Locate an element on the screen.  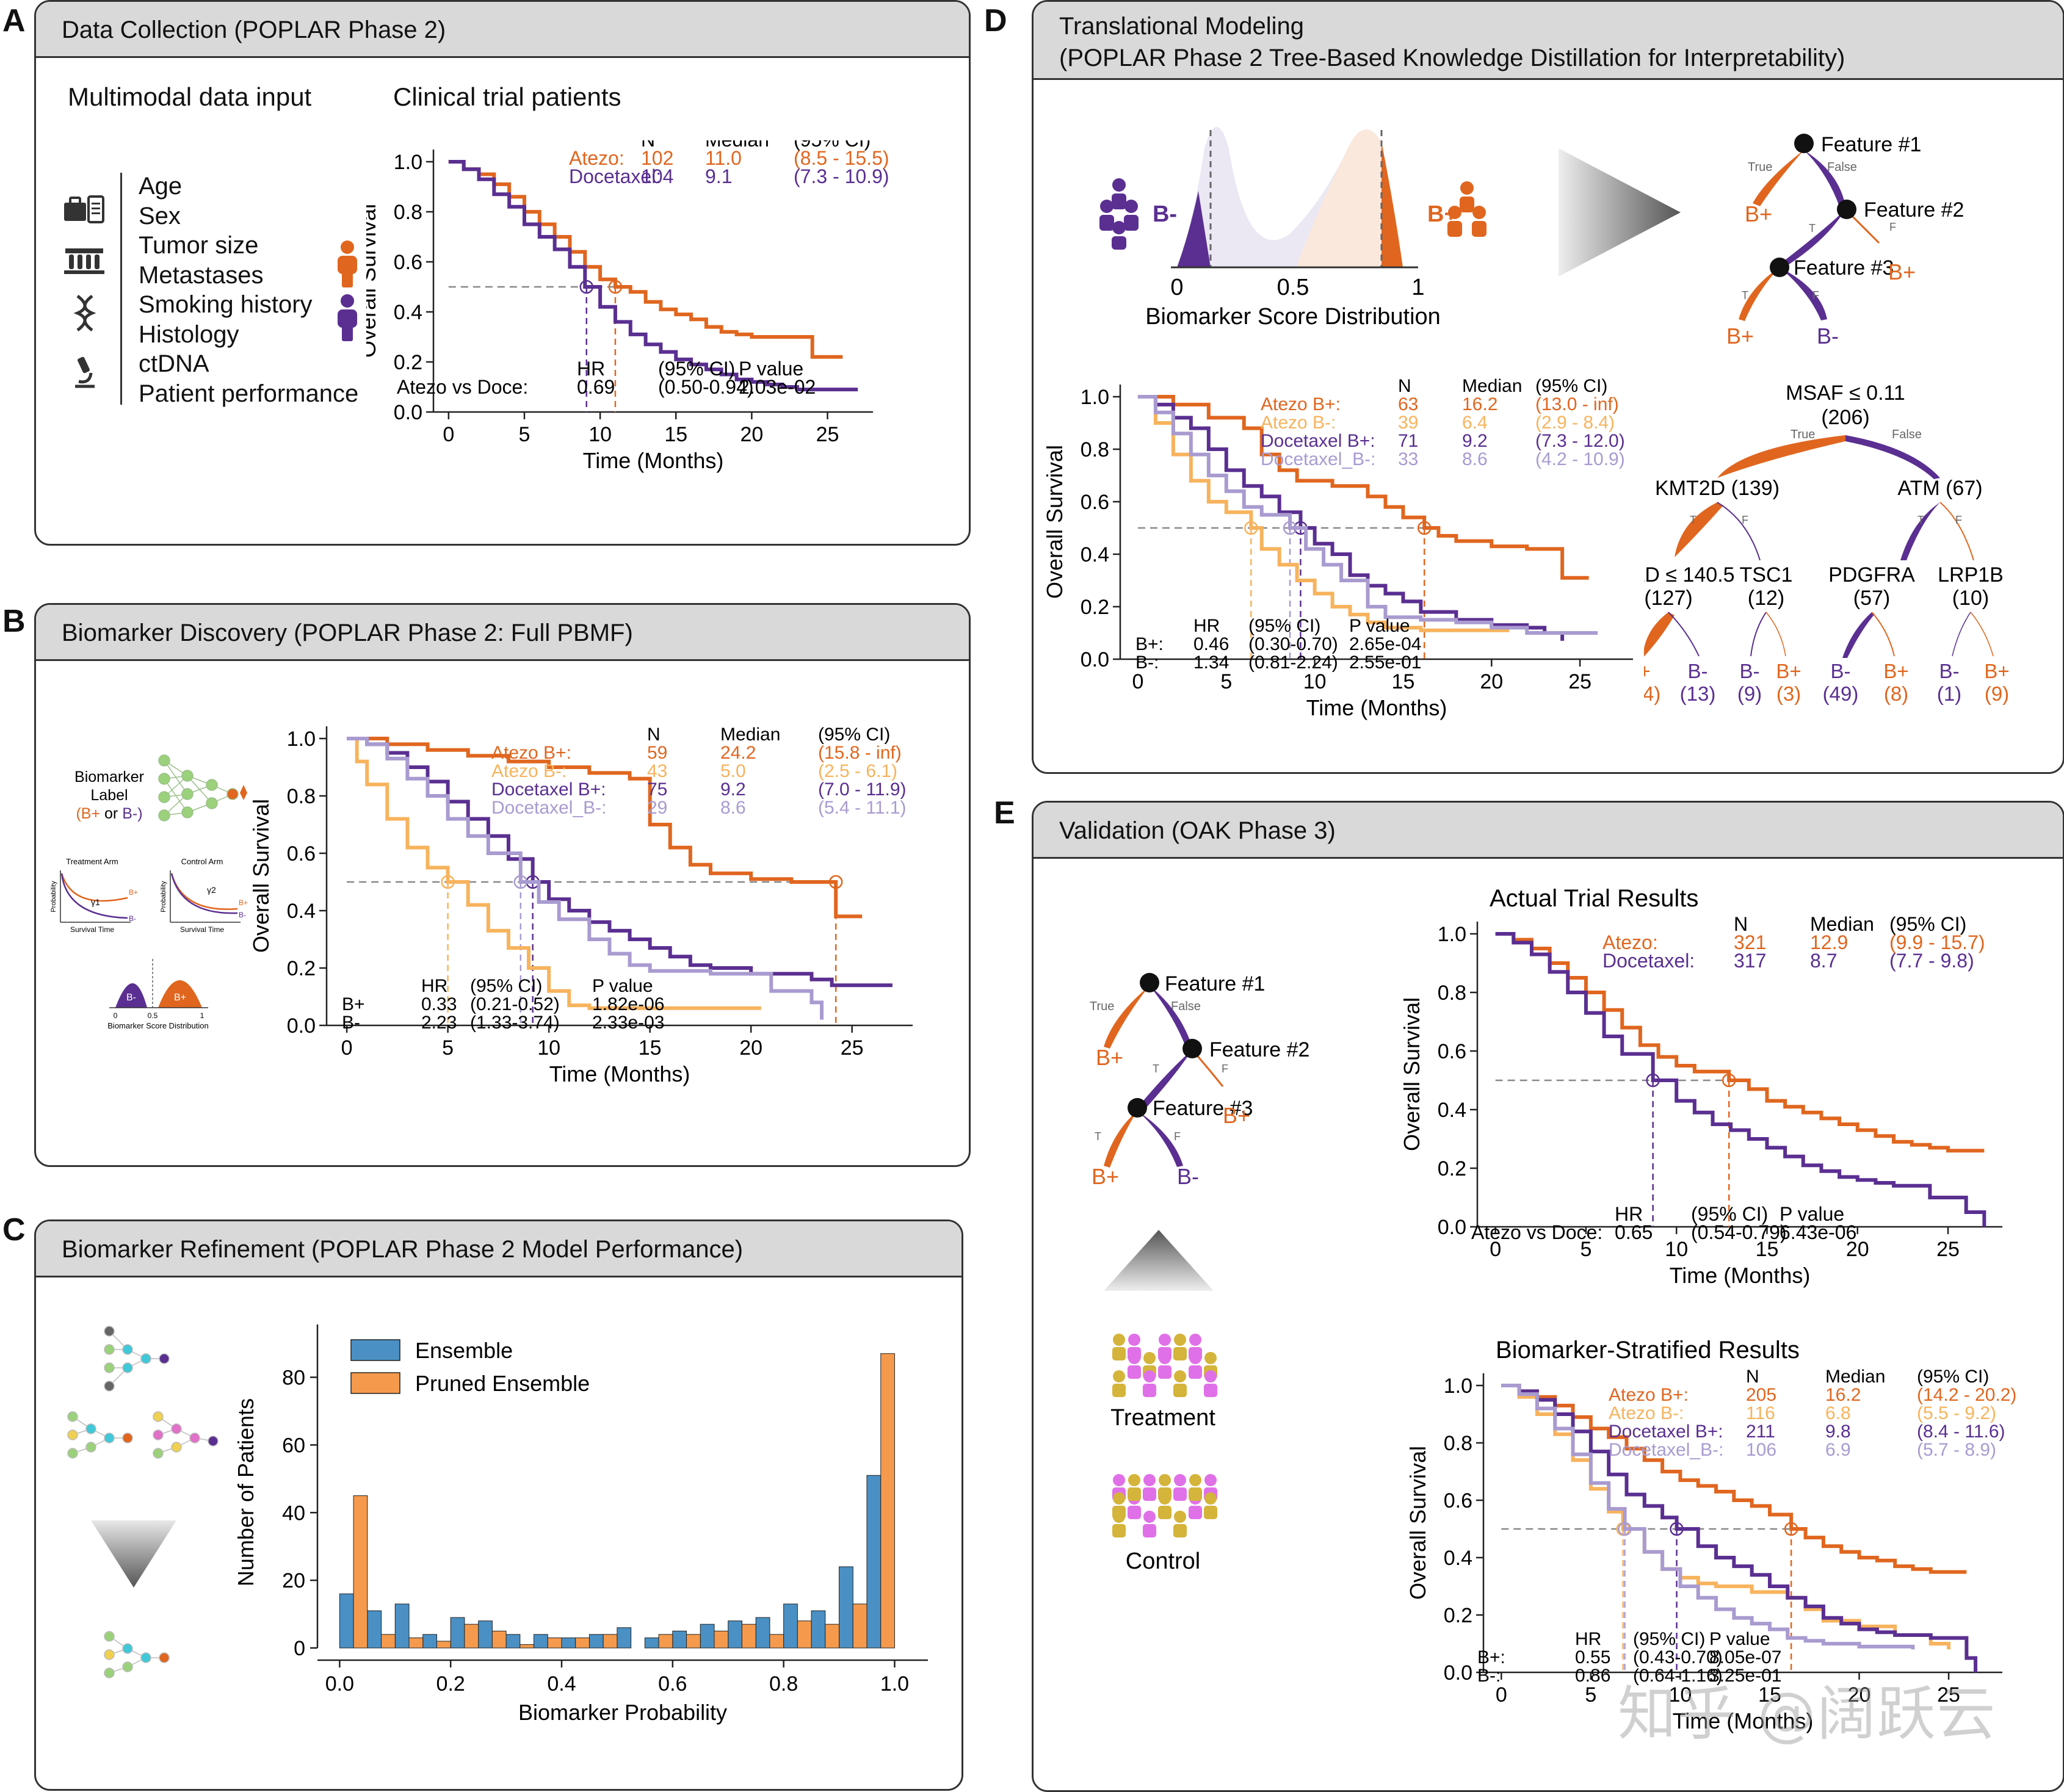
legend-median: 8.6 is located at coordinates (733, 808).